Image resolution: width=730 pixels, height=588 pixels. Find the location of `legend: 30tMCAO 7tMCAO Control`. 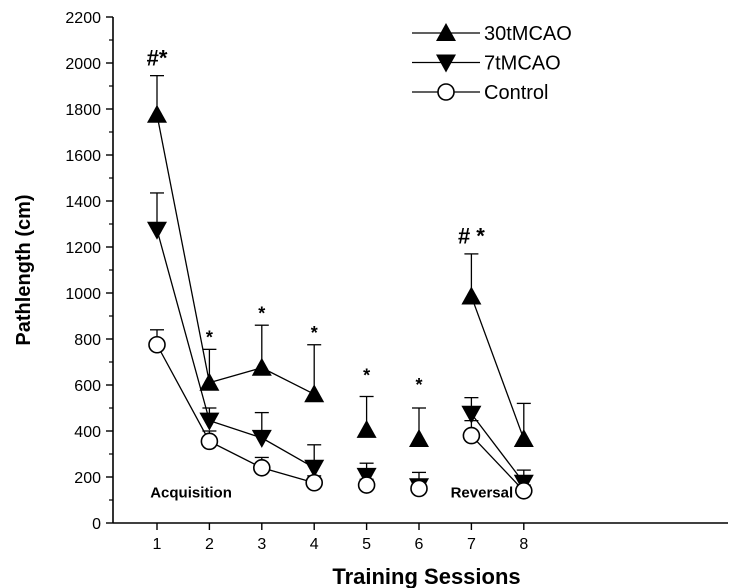

legend: 30tMCAO 7tMCAO Control is located at coordinates (492, 63).